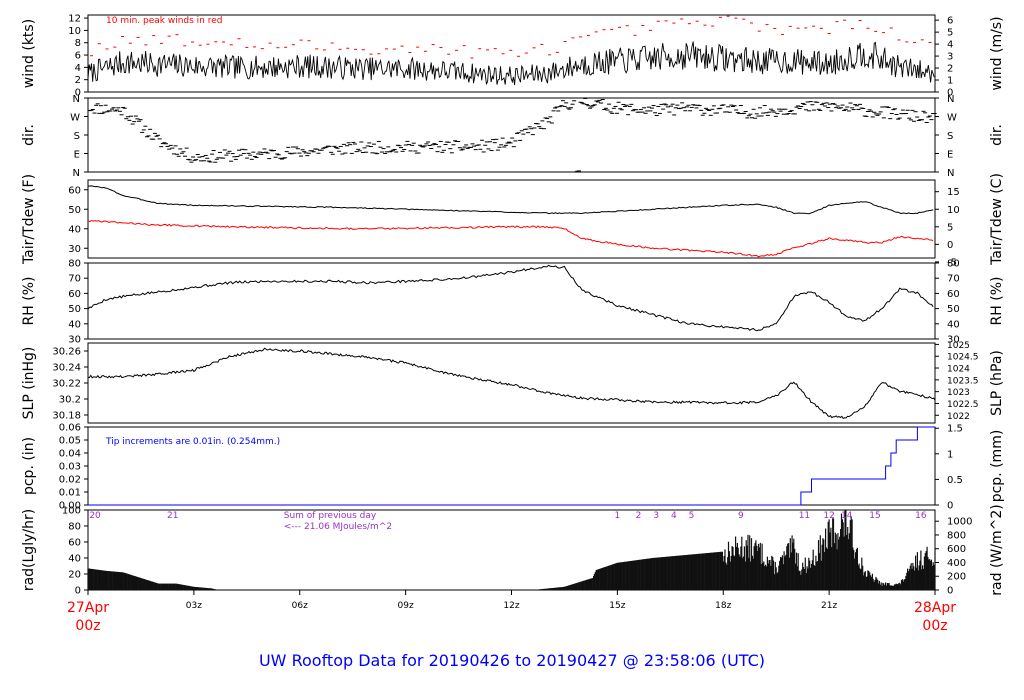 Image resolution: width=1024 pixels, height=700 pixels. Describe the element at coordinates (74, 264) in the screenshot. I see `rh-left-tick-label: 80` at that location.